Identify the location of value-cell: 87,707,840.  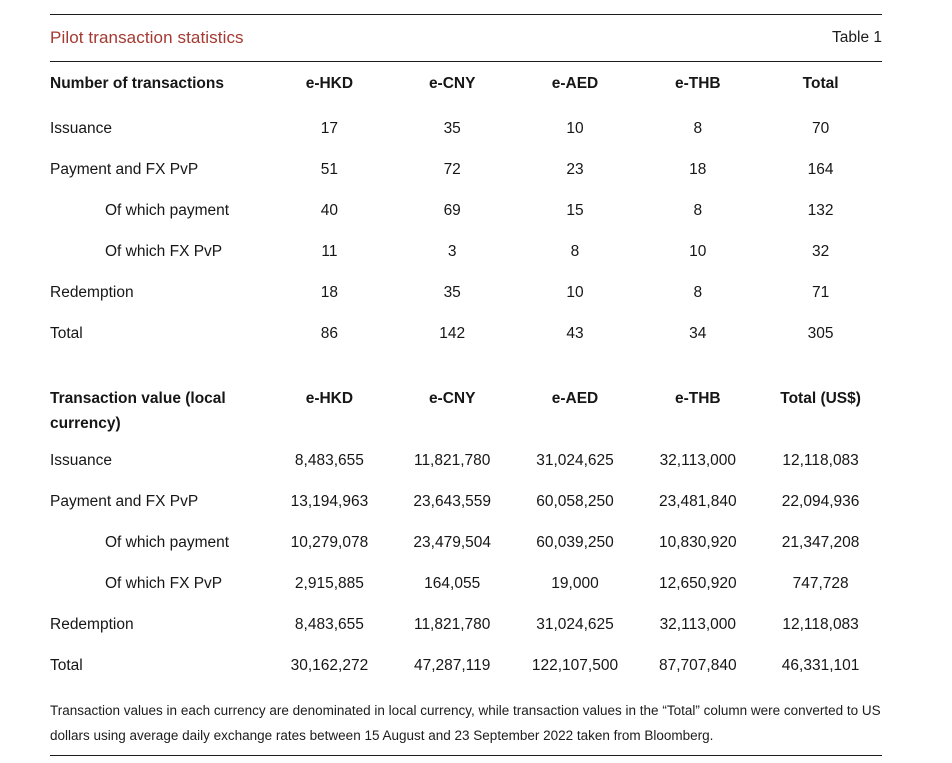
(698, 665).